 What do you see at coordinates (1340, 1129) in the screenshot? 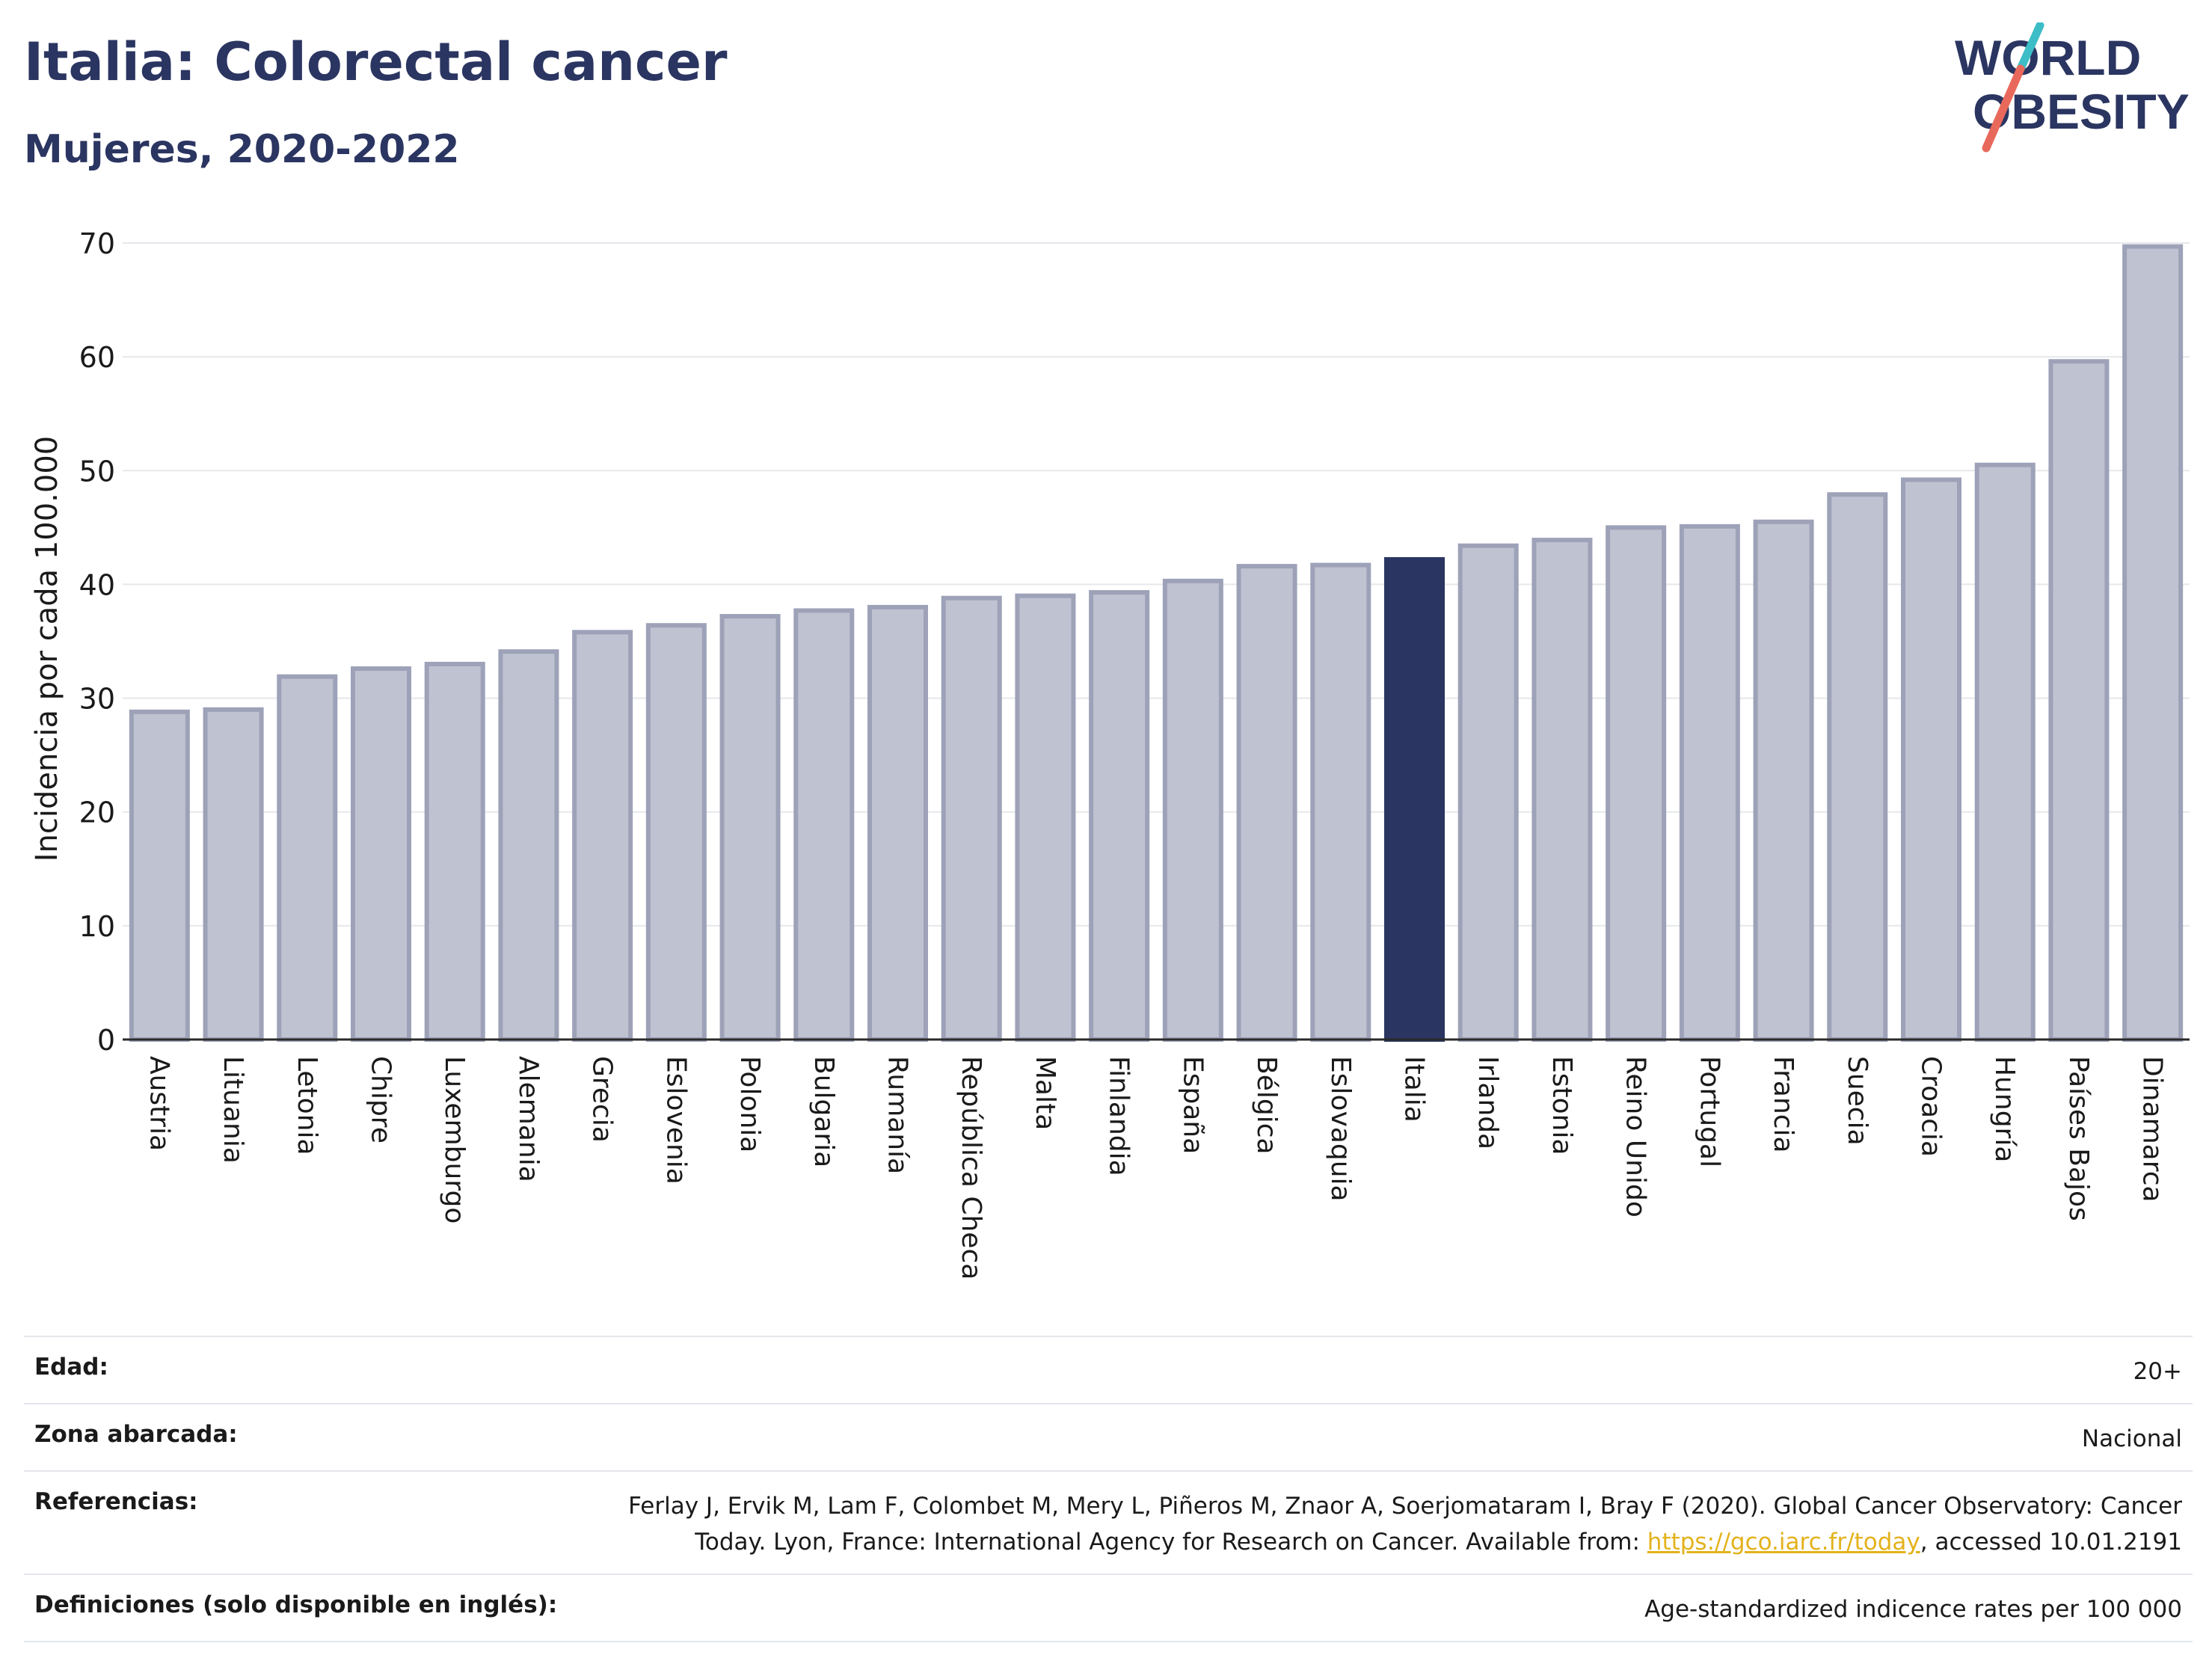
I see `x-tick-label: Eslovaquia` at bounding box center [1340, 1129].